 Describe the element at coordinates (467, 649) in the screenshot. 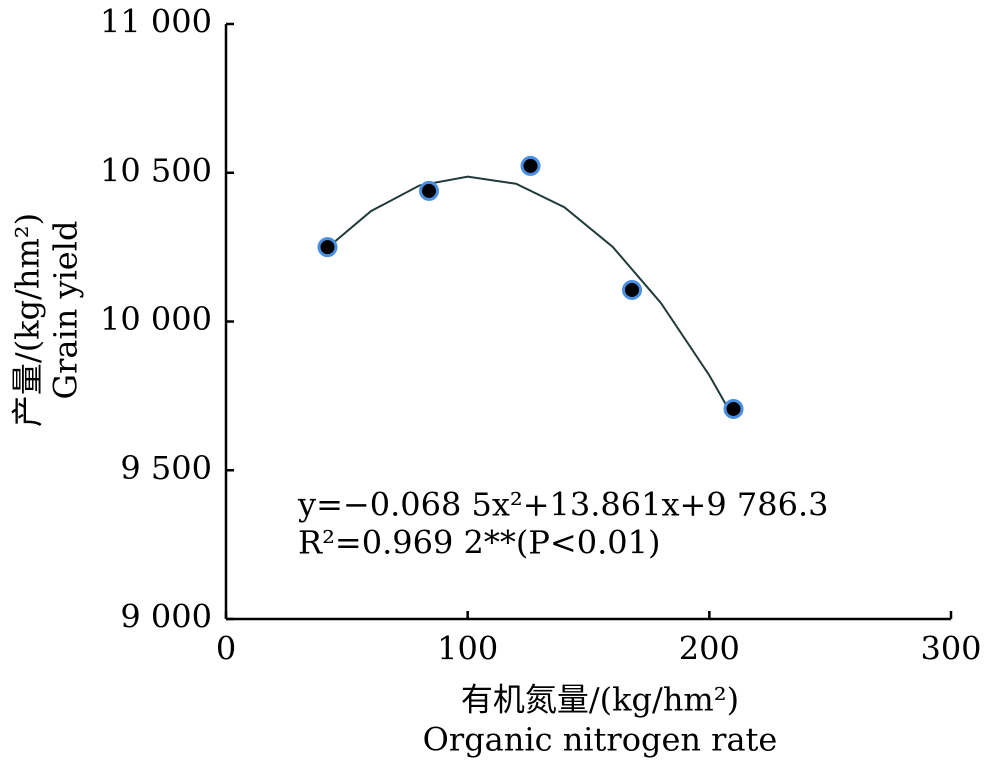

I see `x-tick-label: 100` at that location.